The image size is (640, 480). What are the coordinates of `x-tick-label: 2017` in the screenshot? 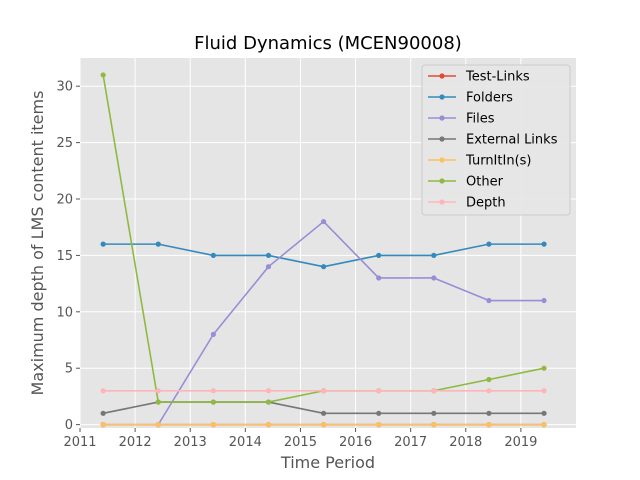 It's located at (410, 442).